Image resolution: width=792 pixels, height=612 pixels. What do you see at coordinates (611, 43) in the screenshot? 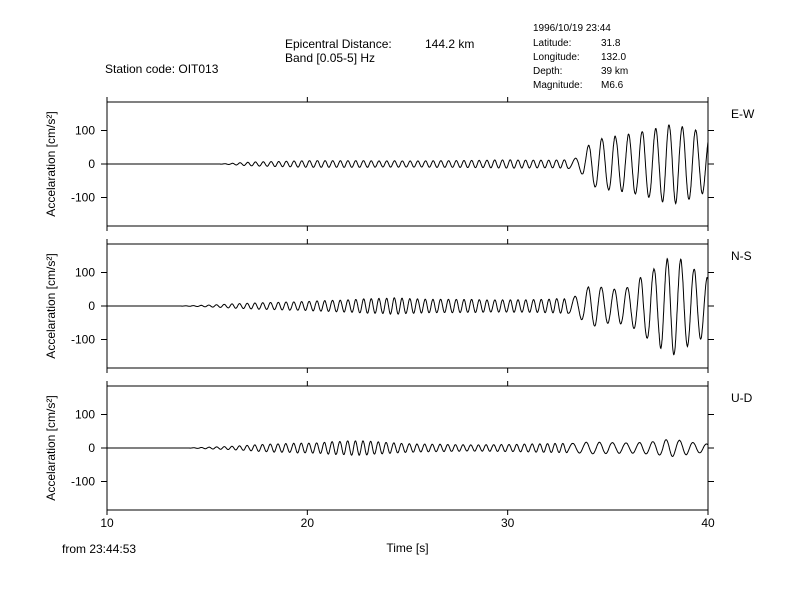
I see `latitude-value: 31.8` at bounding box center [611, 43].